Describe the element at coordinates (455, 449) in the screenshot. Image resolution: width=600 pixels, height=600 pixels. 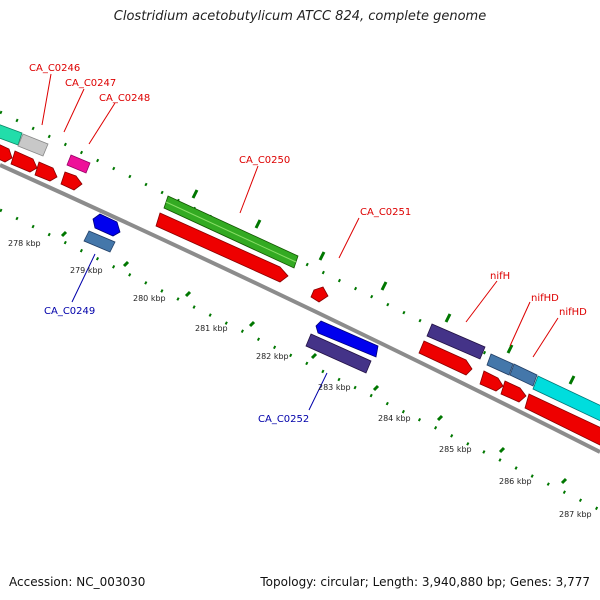
I see `kbp-label-285: 285 kbp` at that location.